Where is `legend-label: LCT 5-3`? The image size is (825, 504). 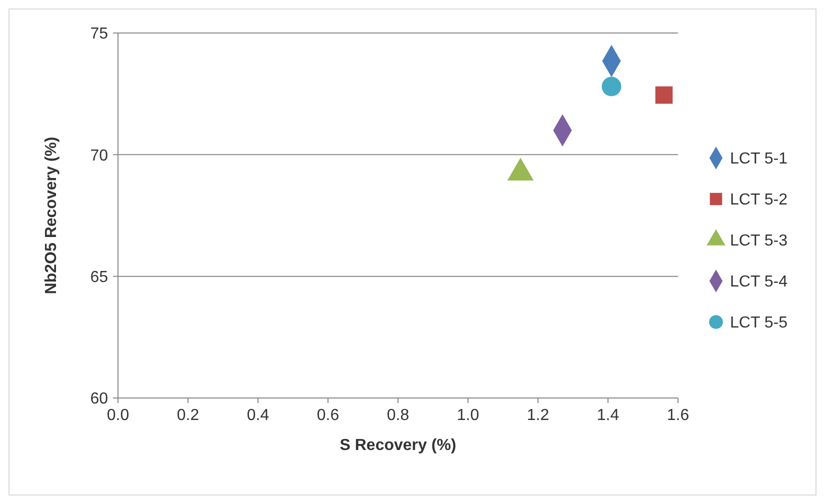 legend-label: LCT 5-3 is located at coordinates (759, 241).